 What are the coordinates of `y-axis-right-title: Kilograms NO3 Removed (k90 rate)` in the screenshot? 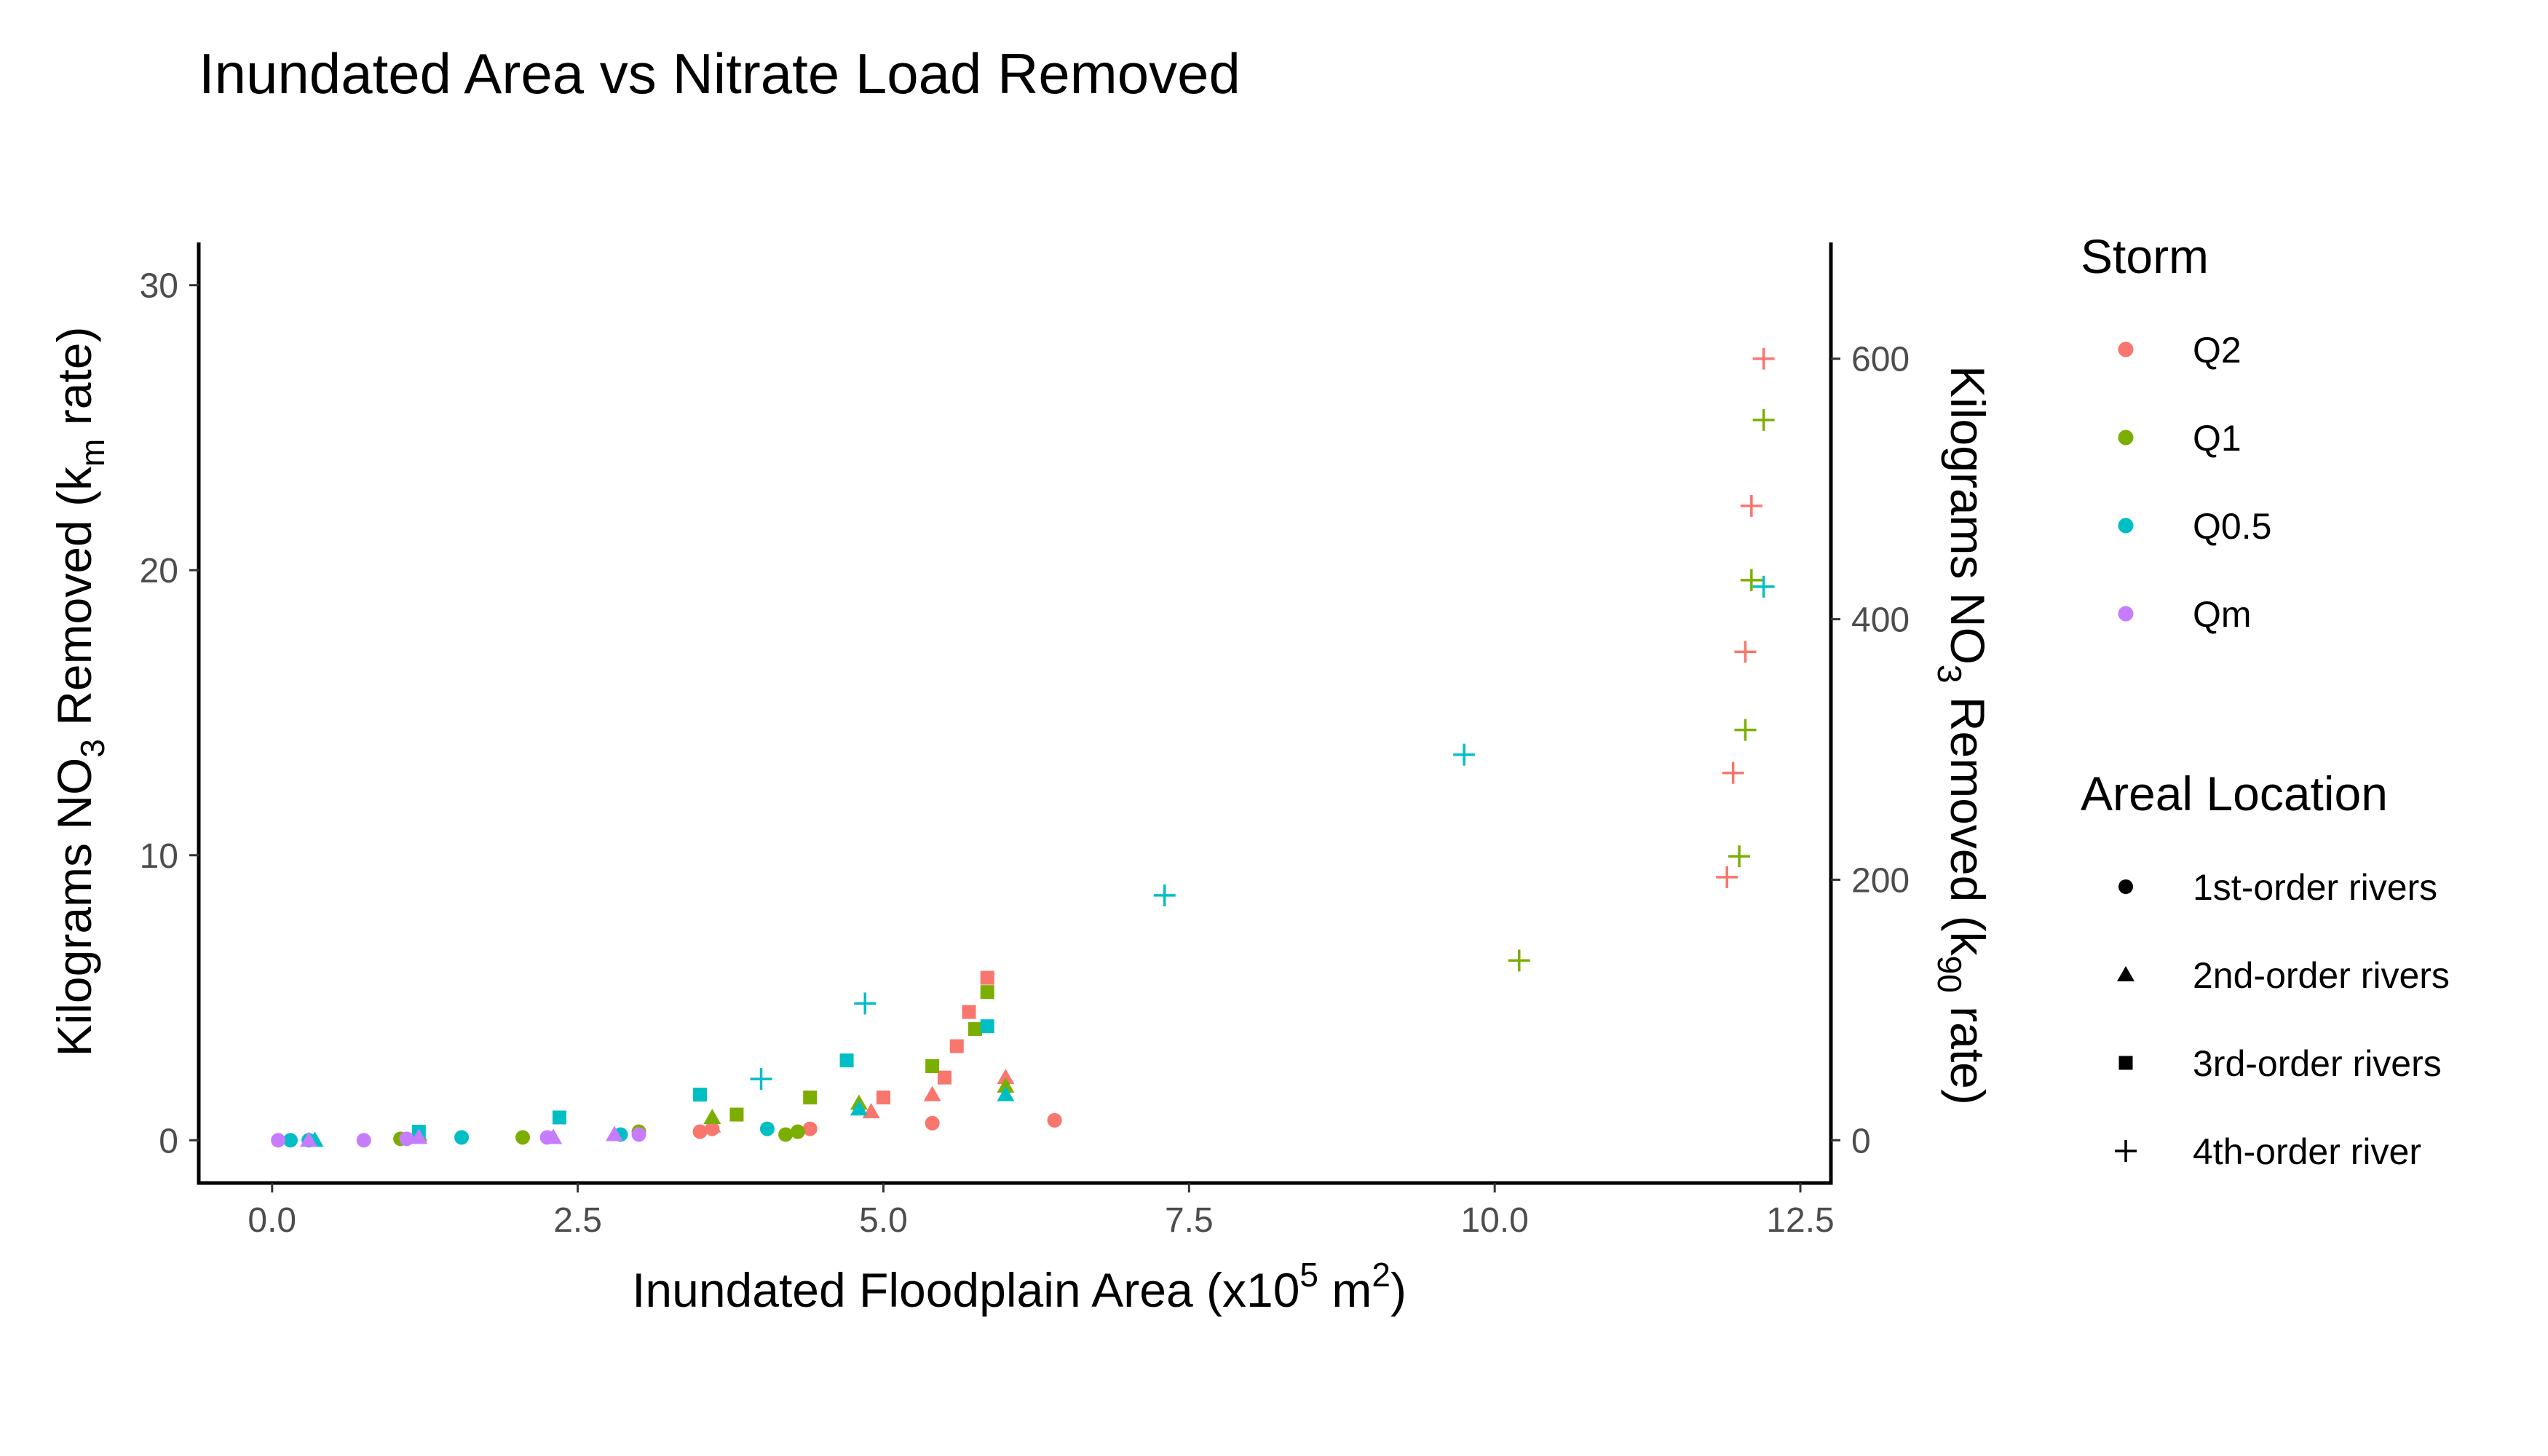 It's located at (1963, 735).